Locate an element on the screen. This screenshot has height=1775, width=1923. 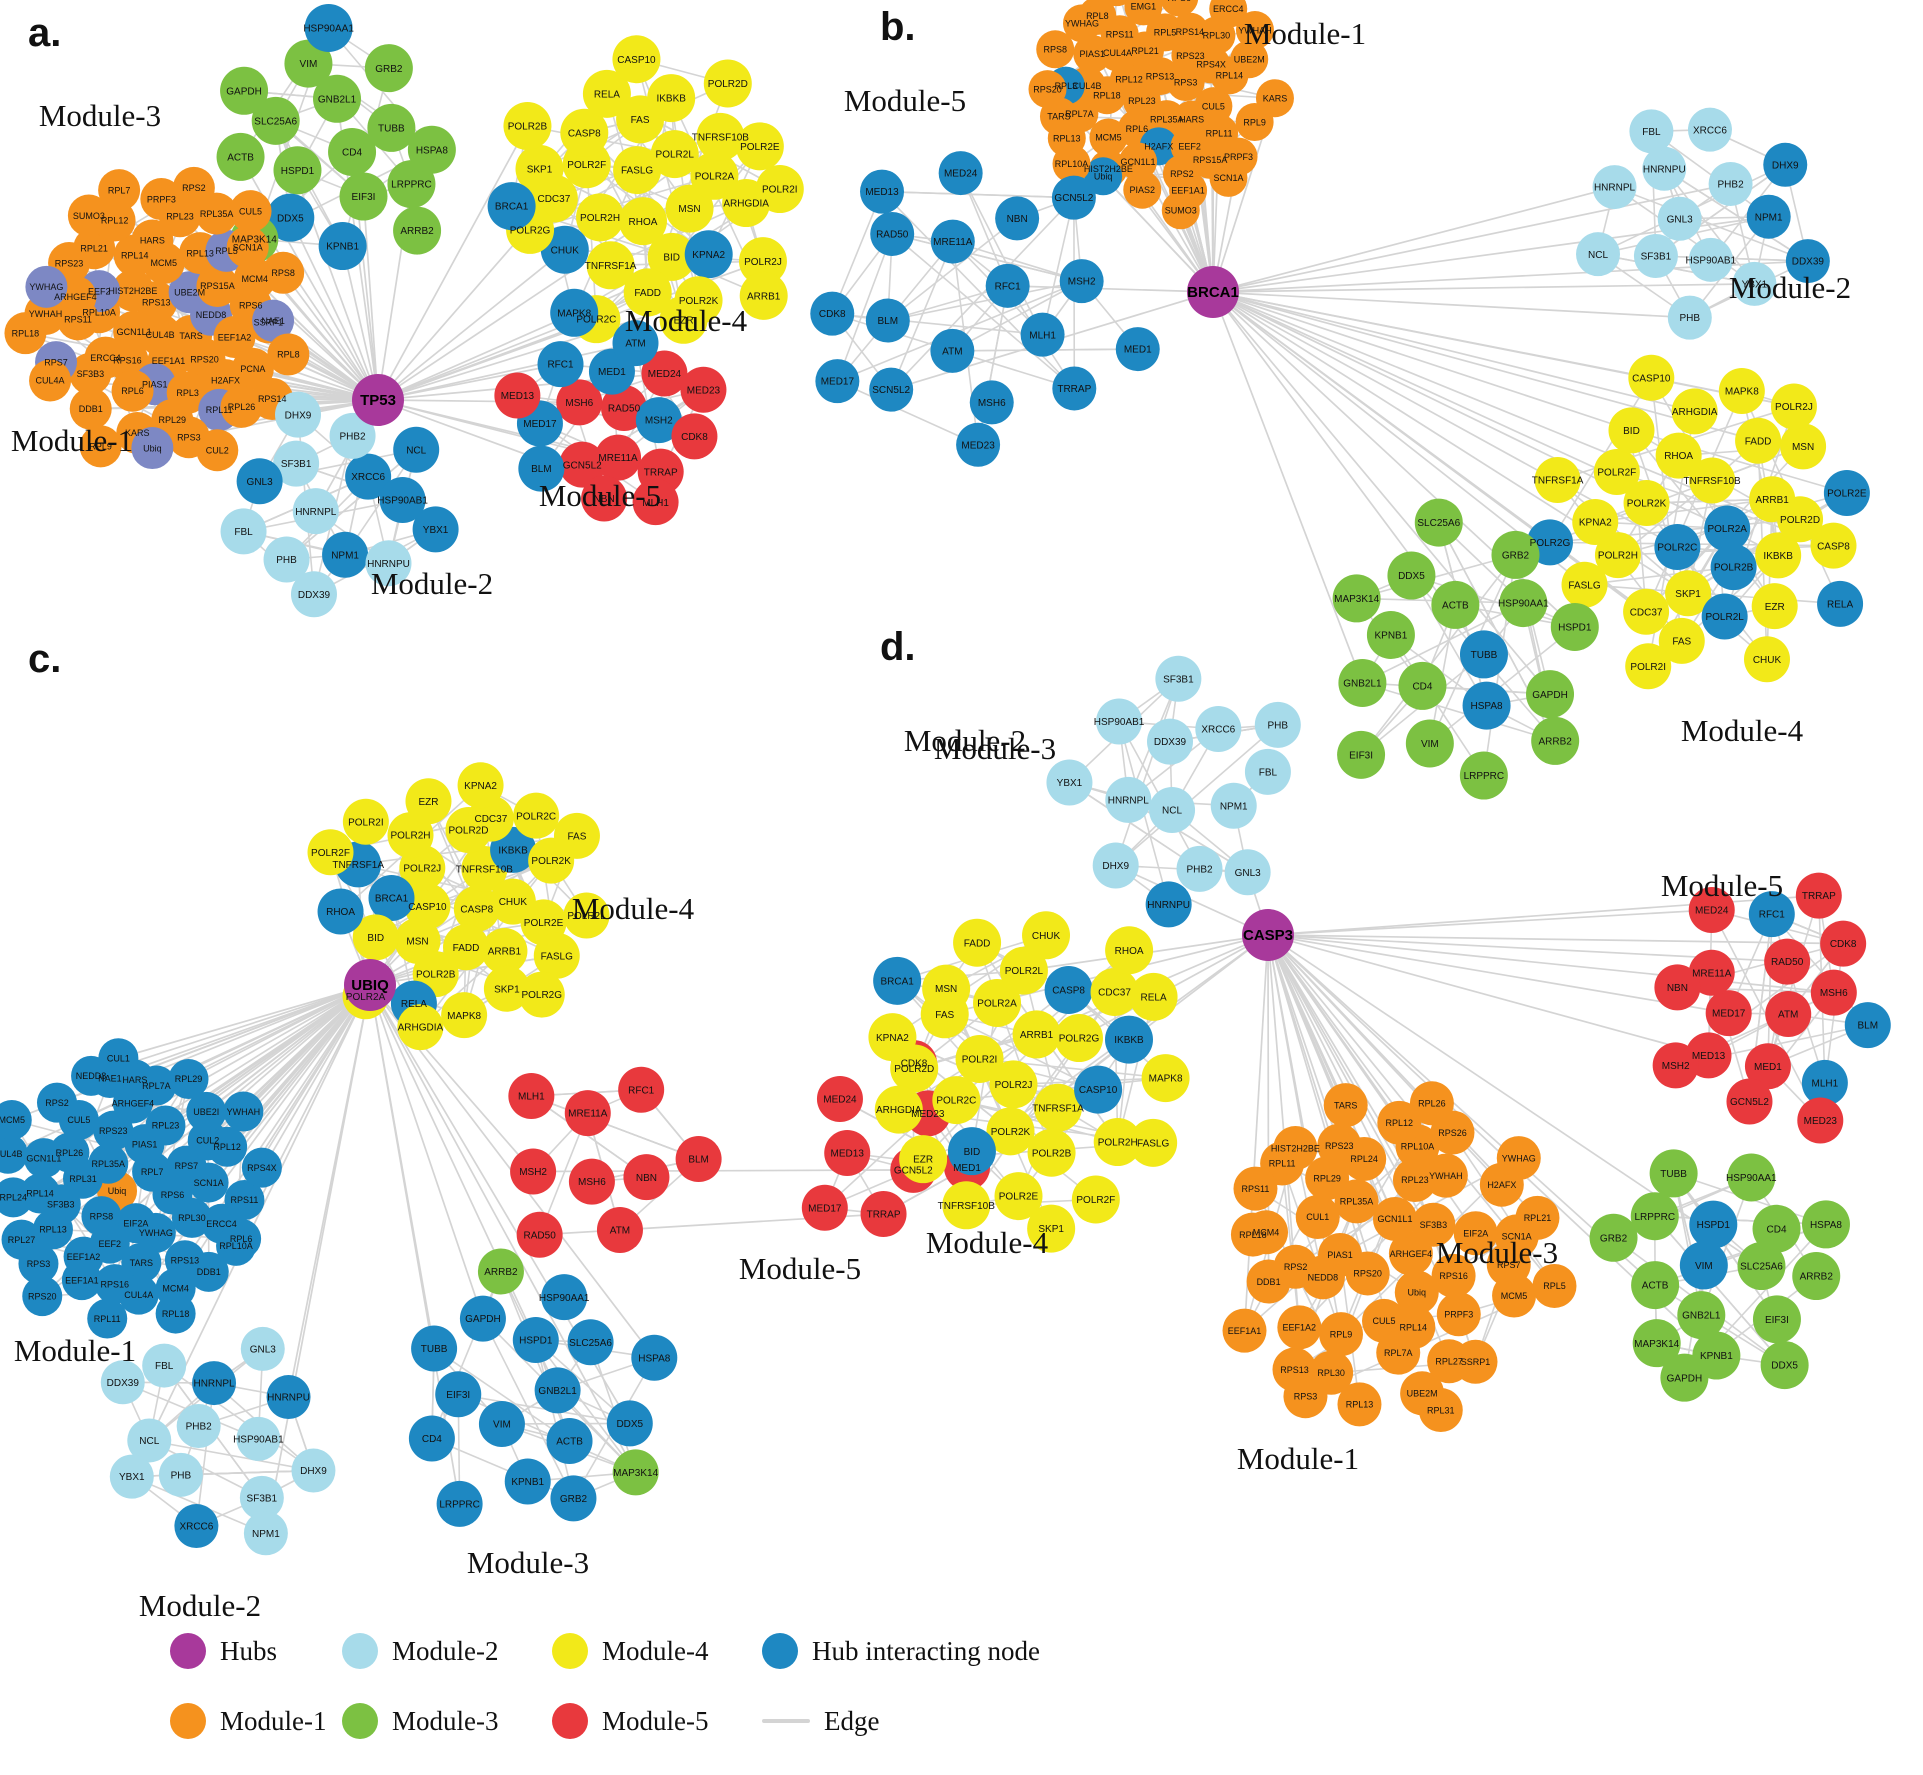
node-POLR2C is located at coordinates (536, 815).